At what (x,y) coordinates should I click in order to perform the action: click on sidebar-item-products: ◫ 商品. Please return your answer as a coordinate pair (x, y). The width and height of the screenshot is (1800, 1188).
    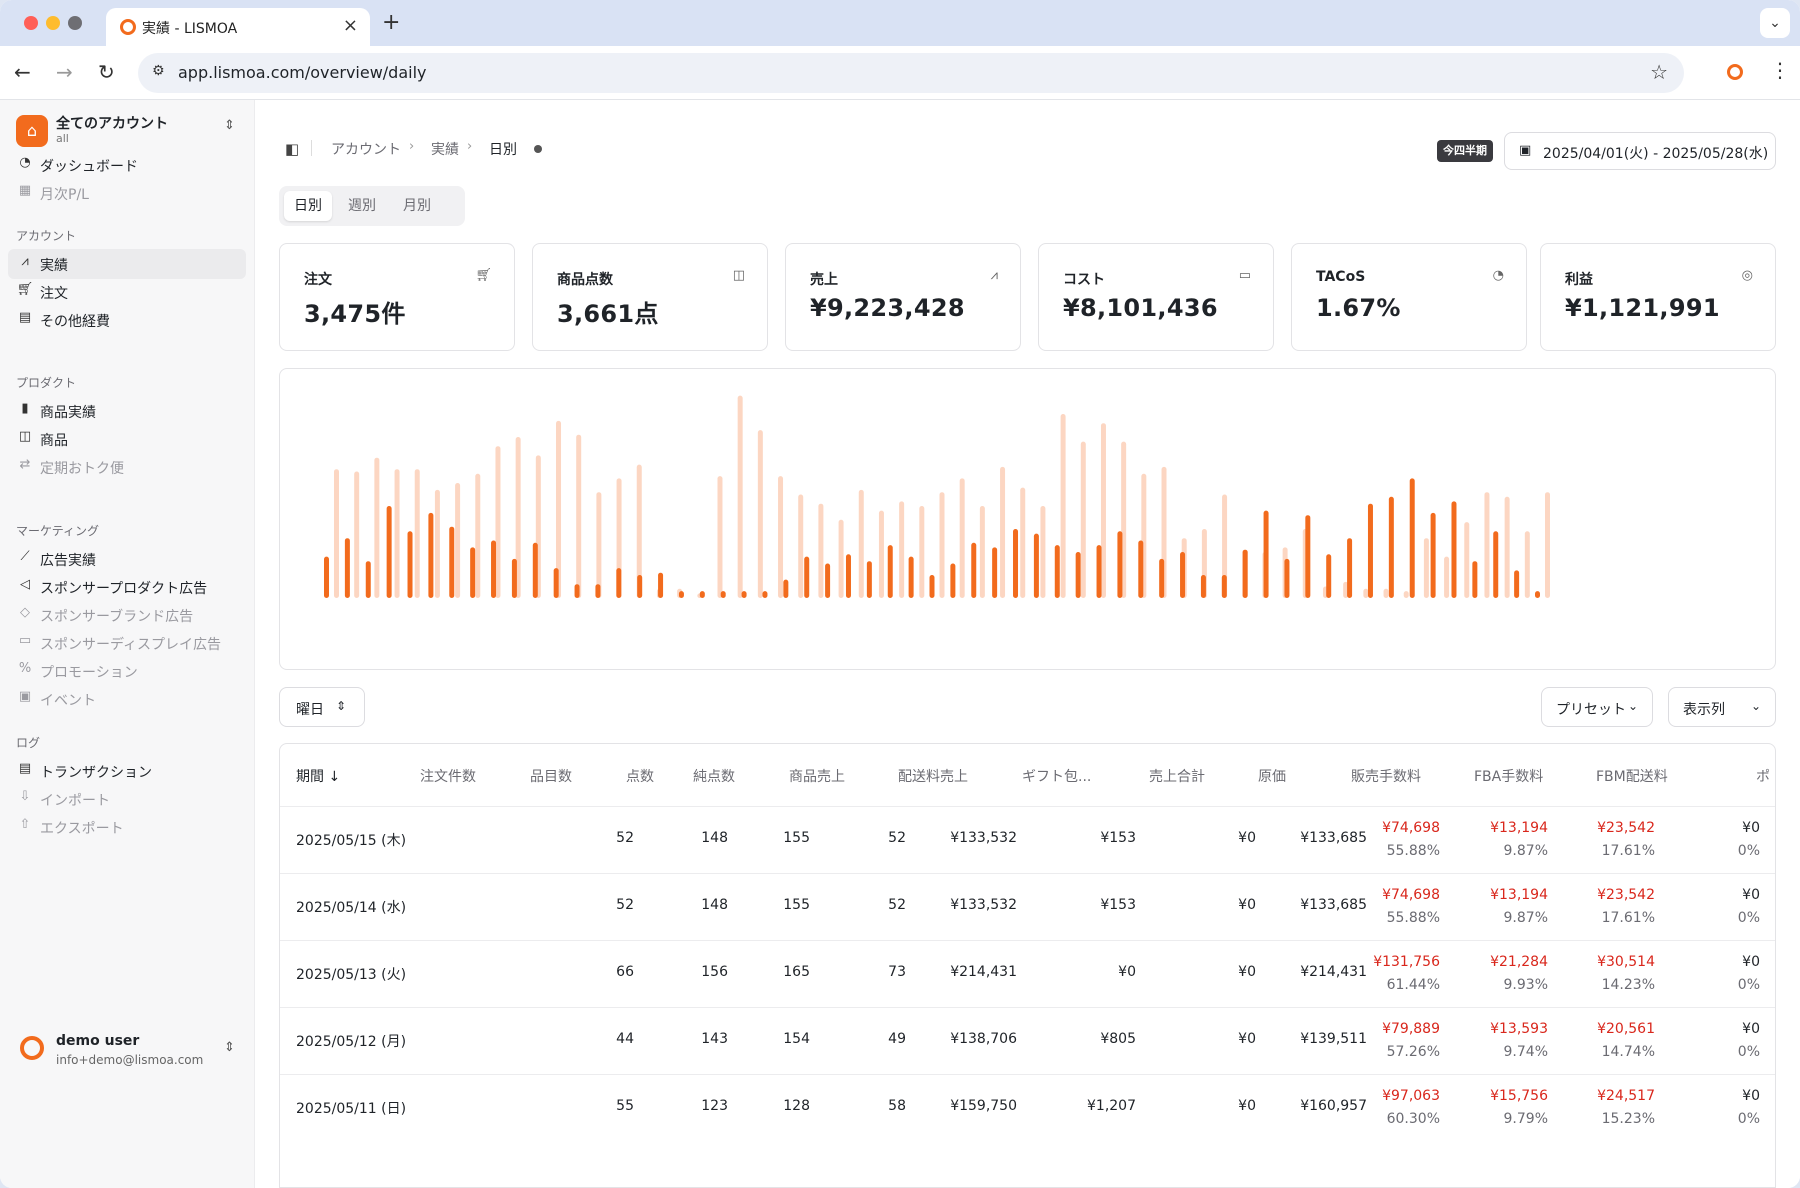
    Looking at the image, I should click on (127, 439).